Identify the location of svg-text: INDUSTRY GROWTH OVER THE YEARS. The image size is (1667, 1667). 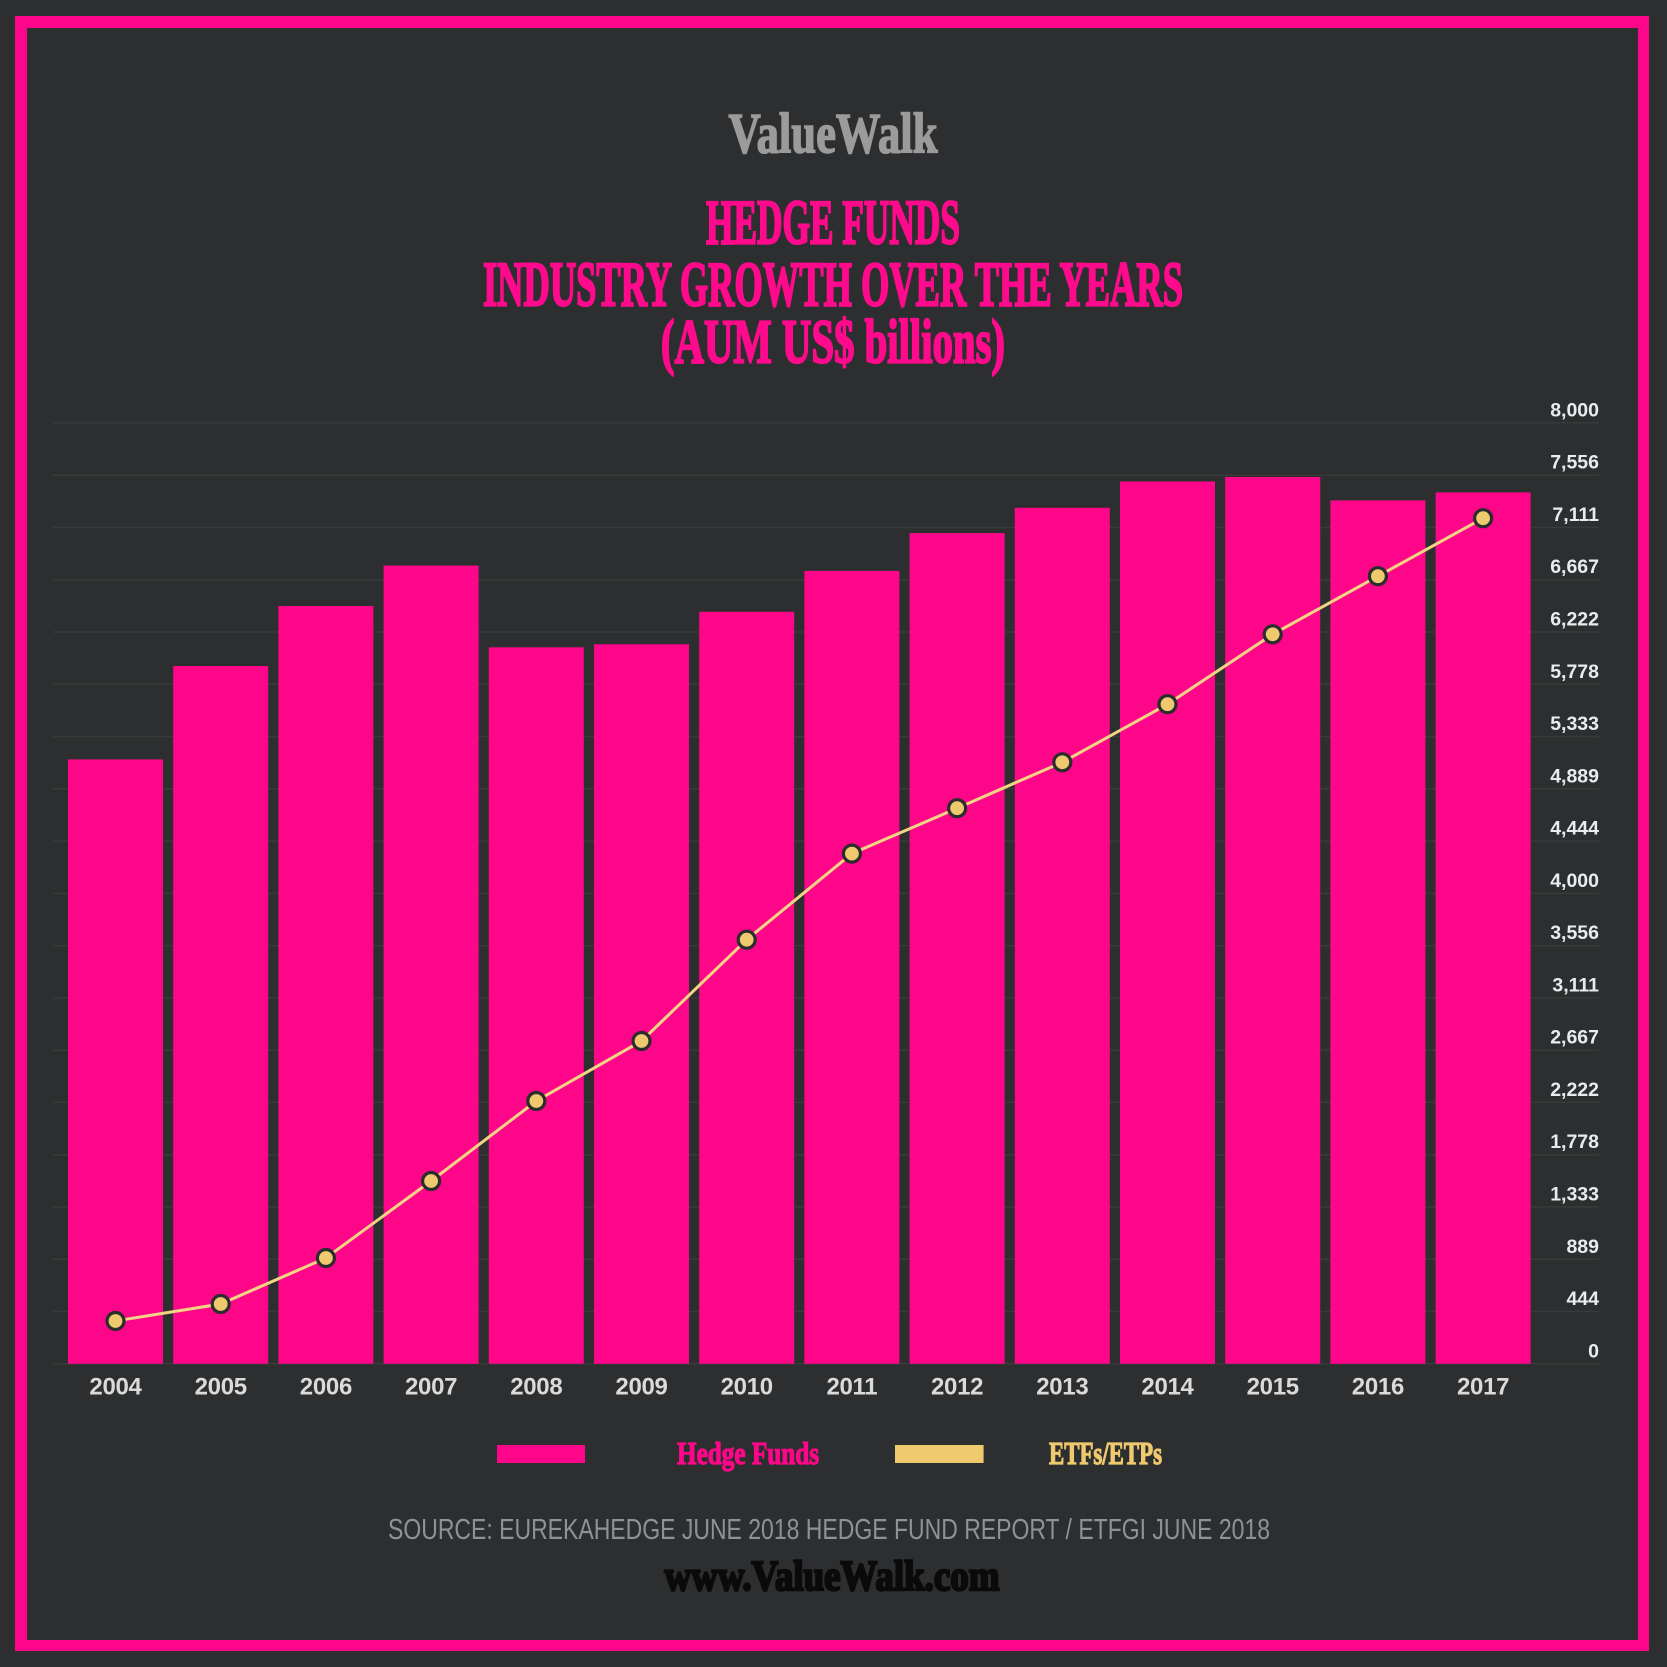
(833, 284).